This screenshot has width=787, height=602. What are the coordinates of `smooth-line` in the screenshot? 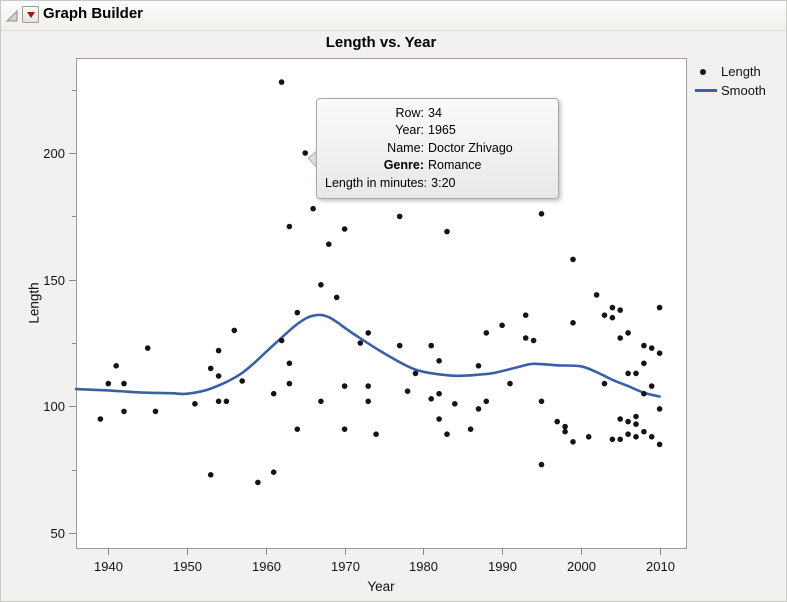 It's located at (367, 355).